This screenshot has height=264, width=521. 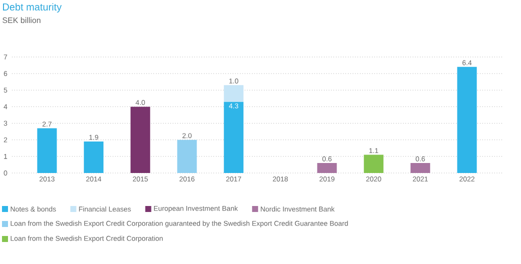 What do you see at coordinates (32, 8) in the screenshot?
I see `chart-title: Debt maturity` at bounding box center [32, 8].